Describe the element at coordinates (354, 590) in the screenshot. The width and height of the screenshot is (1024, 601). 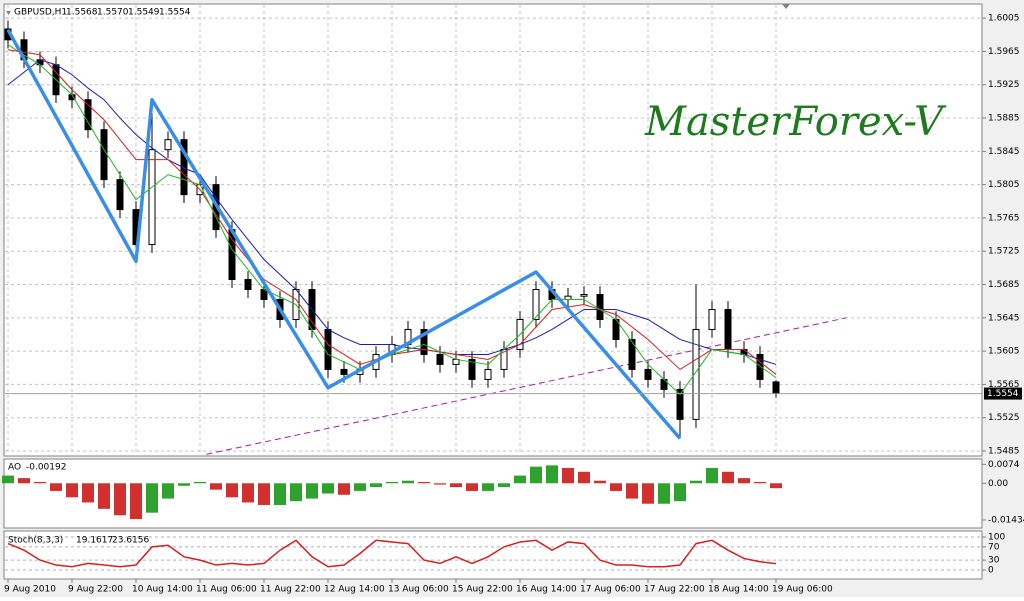
I see `x-tick-label: 12 Aug 14:00` at that location.